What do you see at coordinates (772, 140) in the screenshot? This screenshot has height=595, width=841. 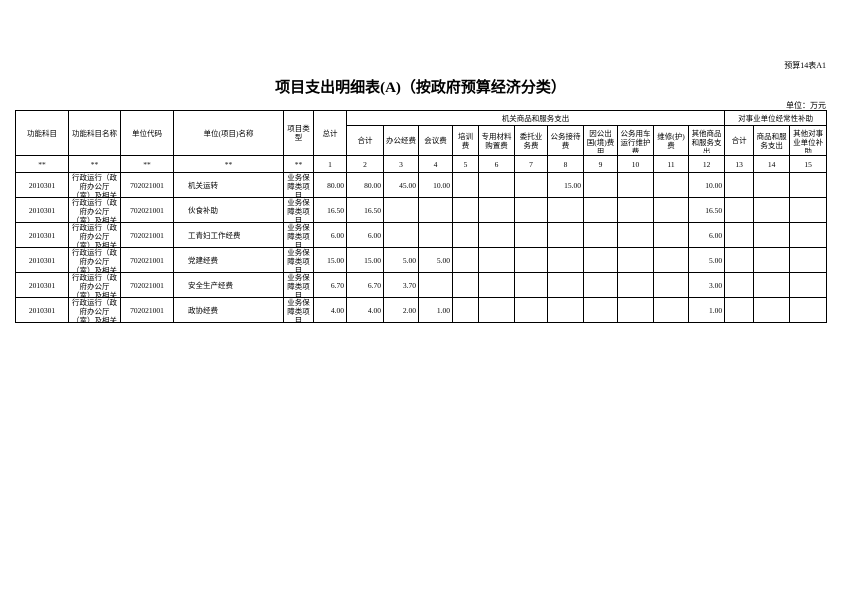 I see `column-header: 商品和服务支出` at bounding box center [772, 140].